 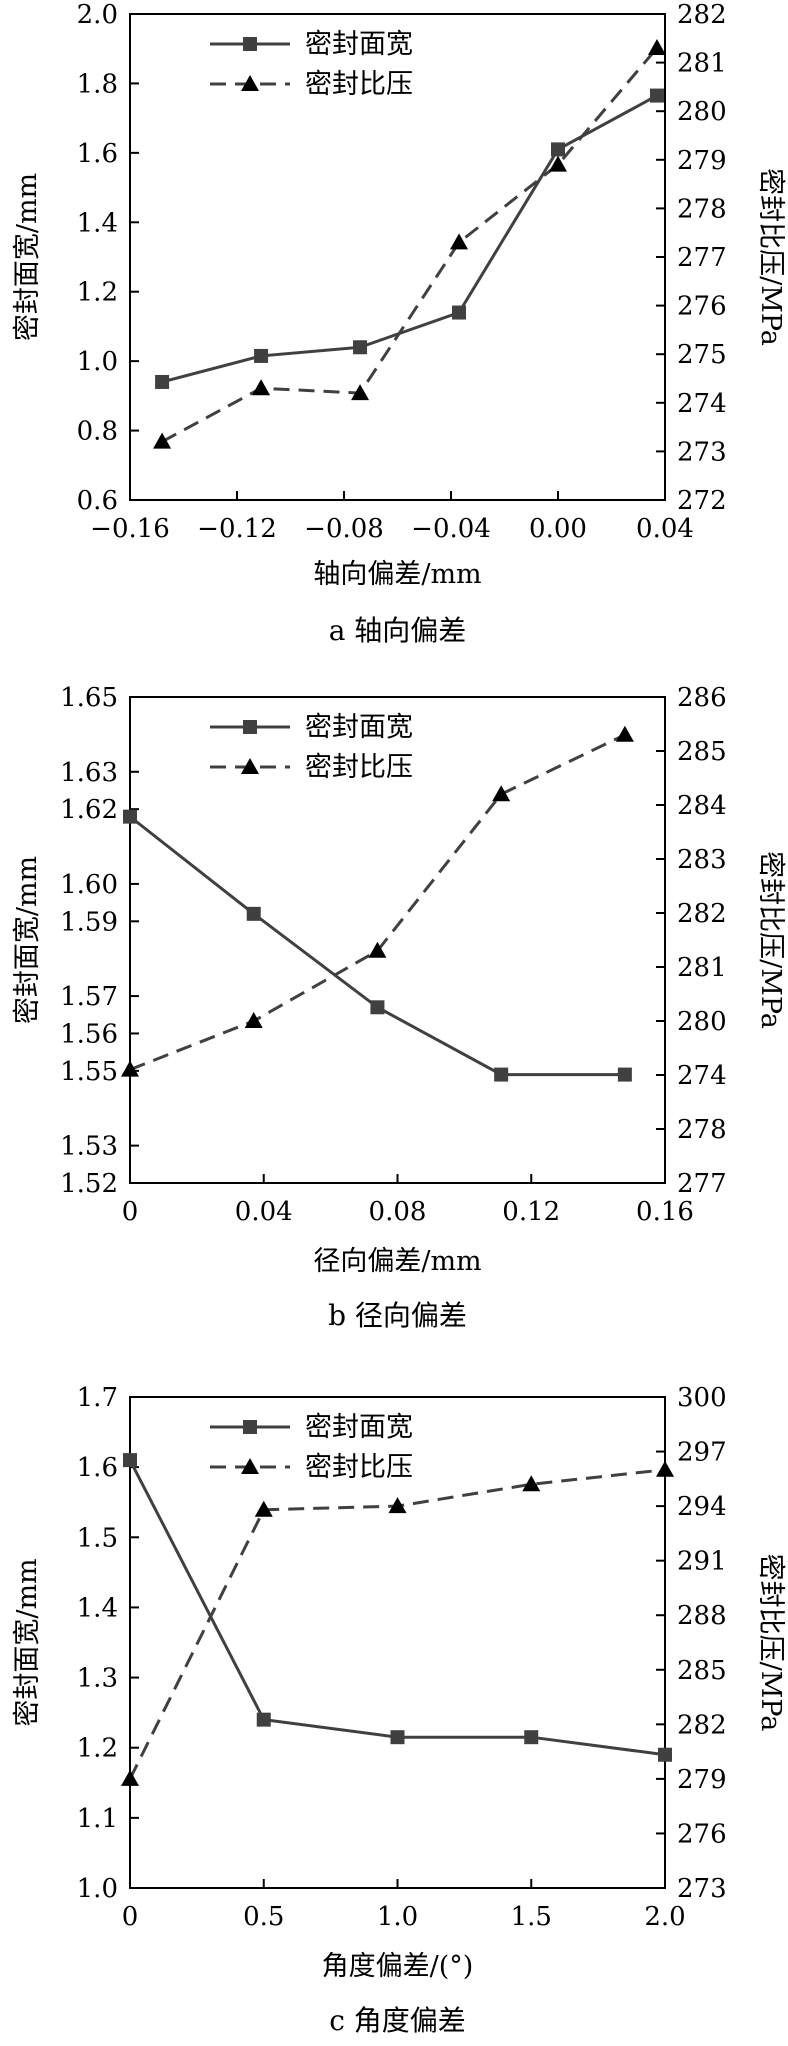 What do you see at coordinates (702, 1398) in the screenshot?
I see `y-right-tick-label: 300` at bounding box center [702, 1398].